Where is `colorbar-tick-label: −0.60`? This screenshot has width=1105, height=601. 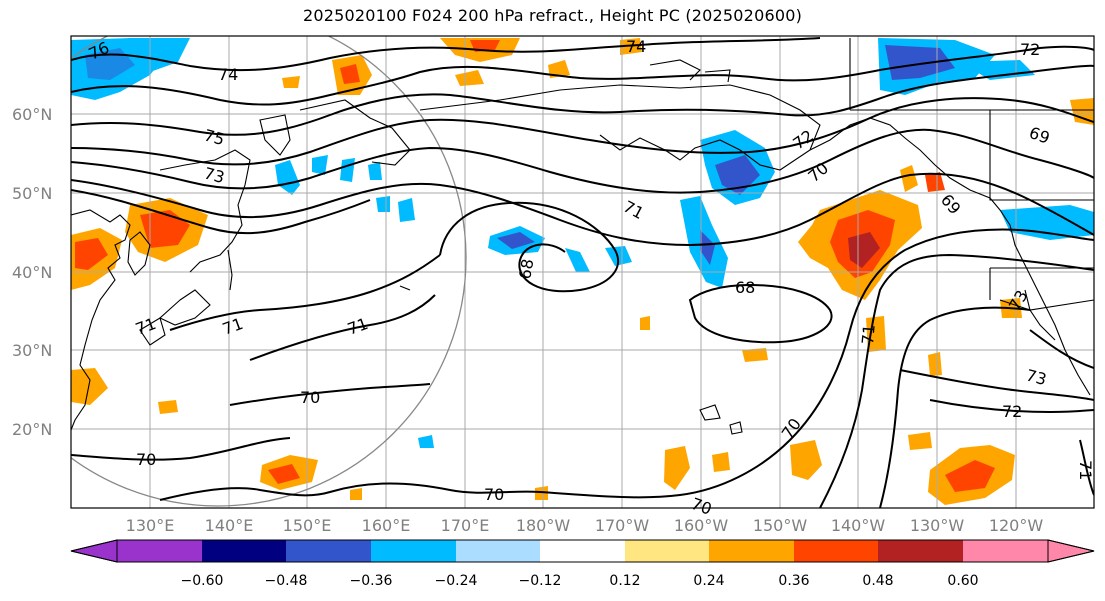 colorbar-tick-label: −0.60 is located at coordinates (202, 581).